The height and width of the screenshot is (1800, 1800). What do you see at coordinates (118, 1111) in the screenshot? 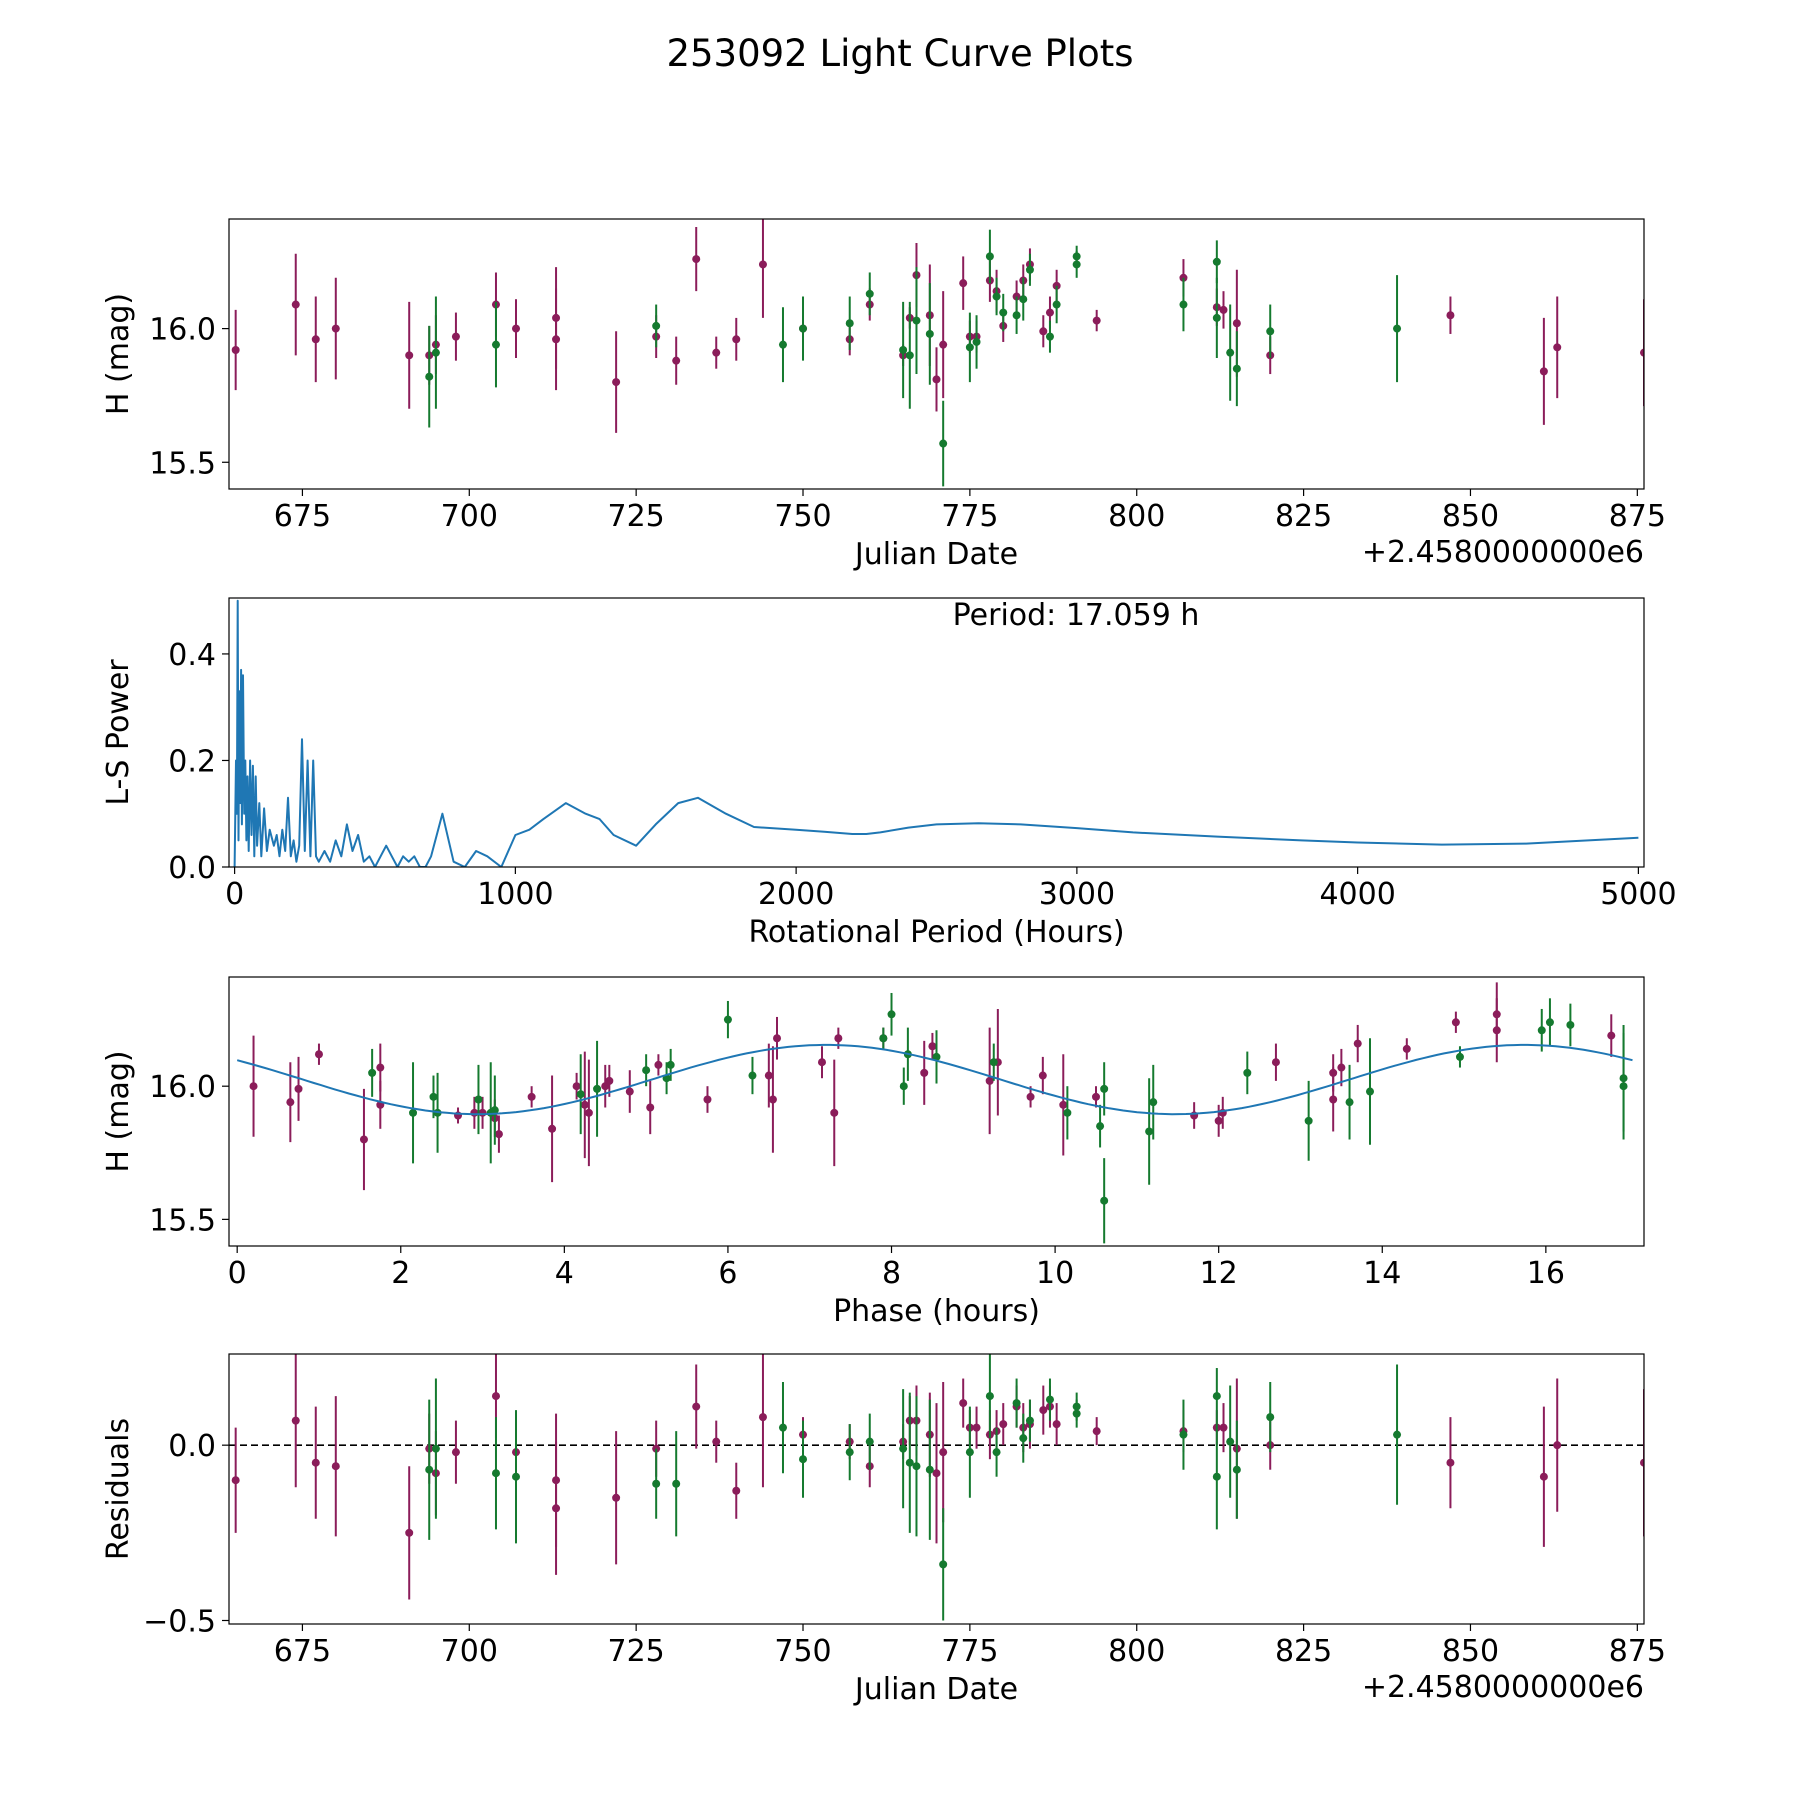
I see `y-axis-label: H (mag)` at bounding box center [118, 1111].